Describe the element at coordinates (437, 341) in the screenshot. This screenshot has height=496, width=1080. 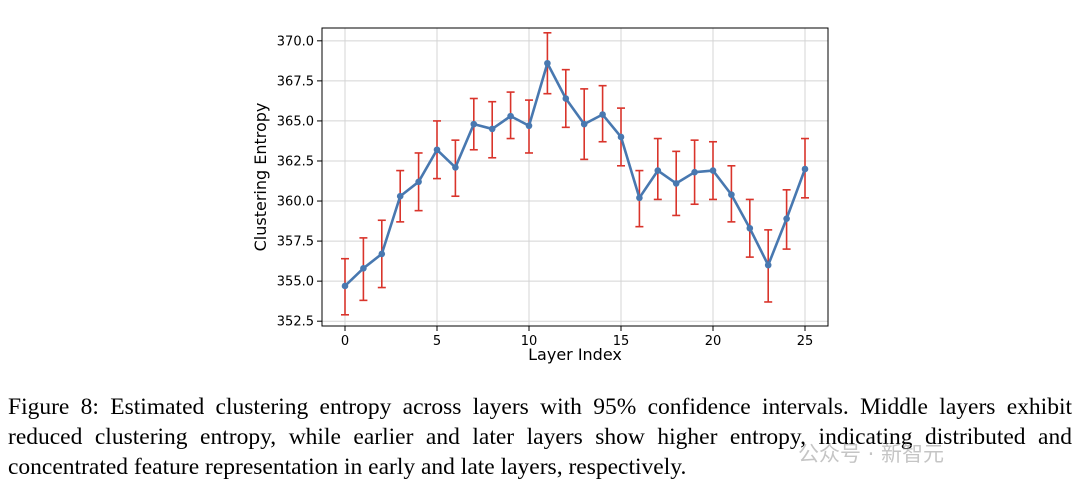
I see `x-tick-label: 5` at that location.